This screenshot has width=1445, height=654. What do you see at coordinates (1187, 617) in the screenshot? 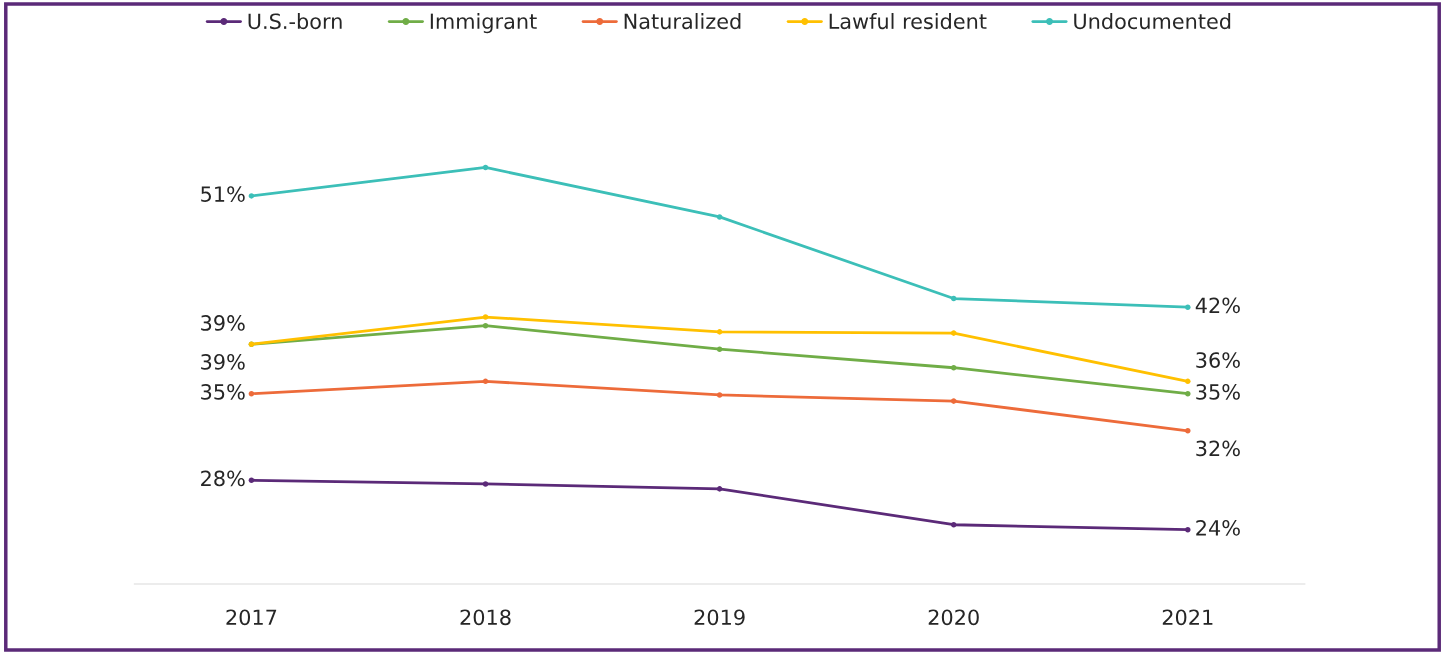
I see `x-tick-label: 2021` at bounding box center [1187, 617].